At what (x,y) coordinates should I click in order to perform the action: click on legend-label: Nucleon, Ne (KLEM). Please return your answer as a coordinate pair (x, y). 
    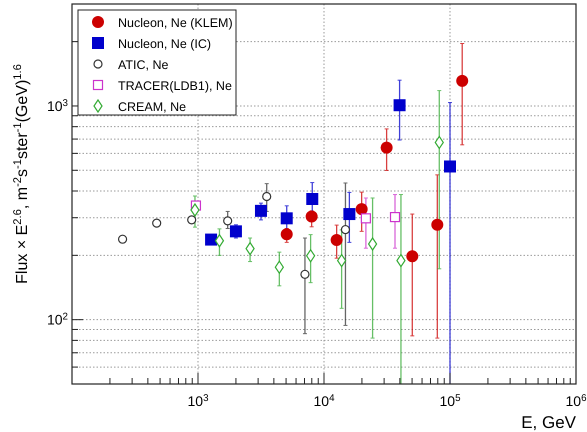
    Looking at the image, I should click on (175, 23).